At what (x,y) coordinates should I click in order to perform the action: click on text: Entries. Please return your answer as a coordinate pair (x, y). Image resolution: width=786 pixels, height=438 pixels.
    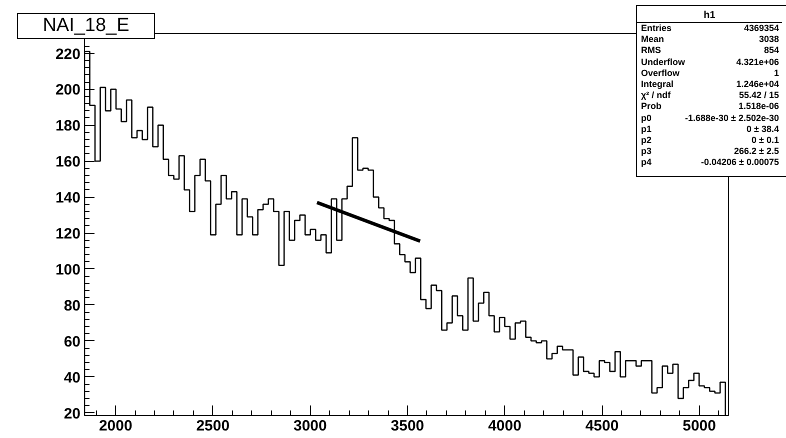
    Looking at the image, I should click on (656, 28).